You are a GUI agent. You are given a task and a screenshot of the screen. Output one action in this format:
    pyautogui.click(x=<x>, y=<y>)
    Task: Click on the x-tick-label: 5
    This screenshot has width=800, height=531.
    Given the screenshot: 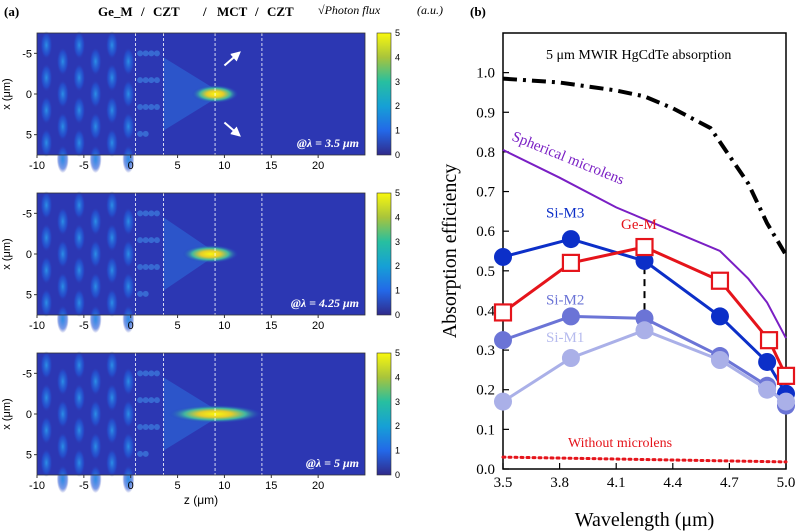 What is the action you would take?
    pyautogui.click(x=178, y=326)
    